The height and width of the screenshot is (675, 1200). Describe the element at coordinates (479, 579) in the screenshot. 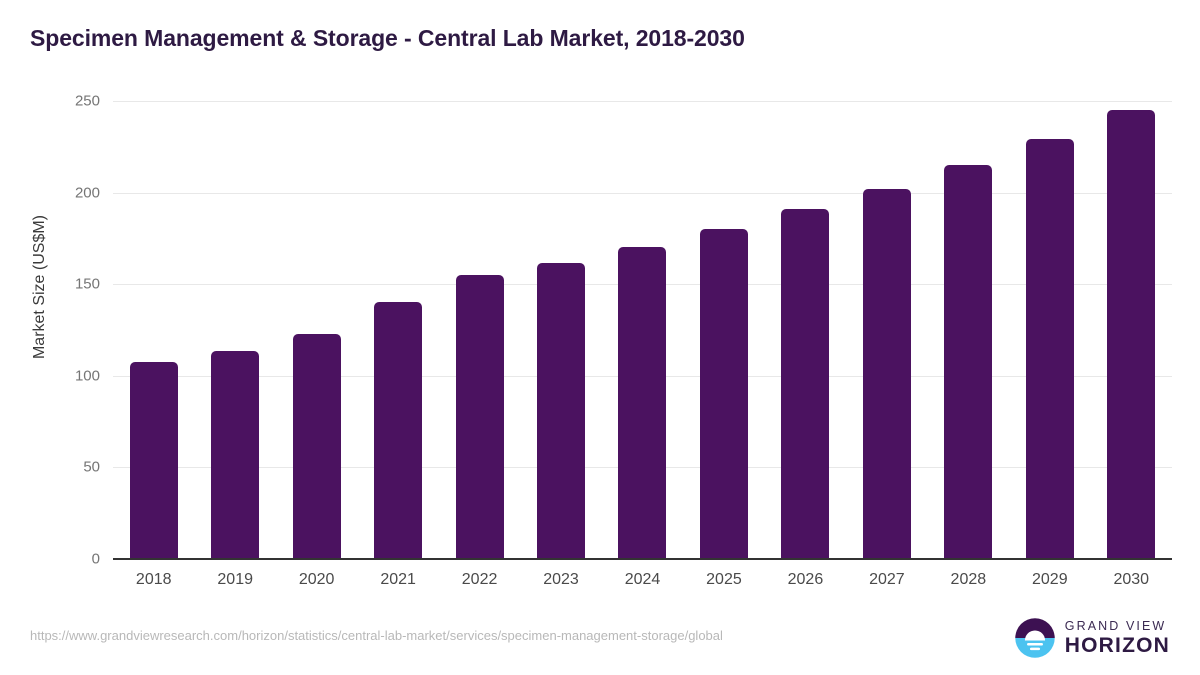

I see `x-tick-label: 2022` at that location.